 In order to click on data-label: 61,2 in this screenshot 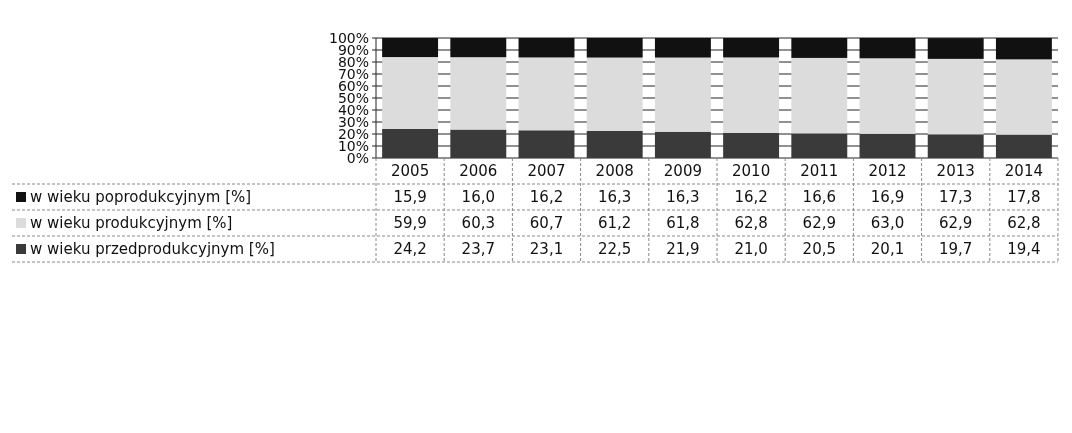, I will do `click(615, 223)`.